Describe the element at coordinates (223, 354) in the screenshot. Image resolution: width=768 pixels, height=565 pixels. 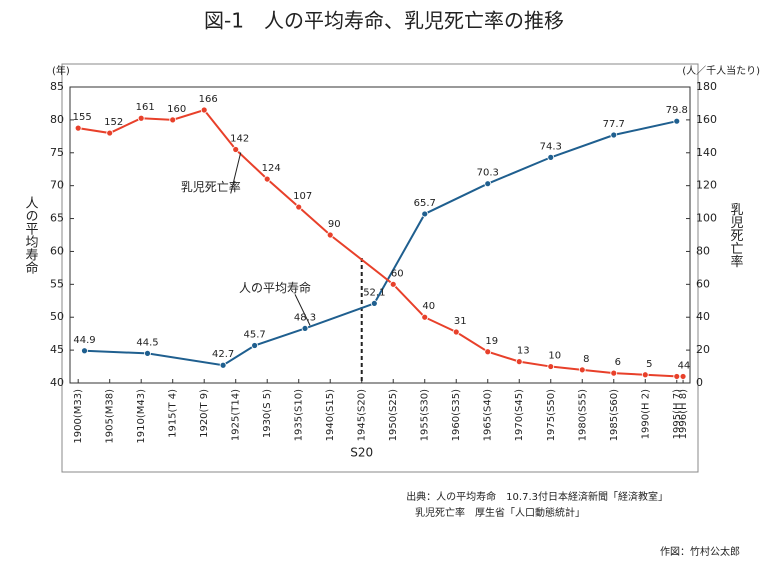
I see `data-label: 42.7` at that location.